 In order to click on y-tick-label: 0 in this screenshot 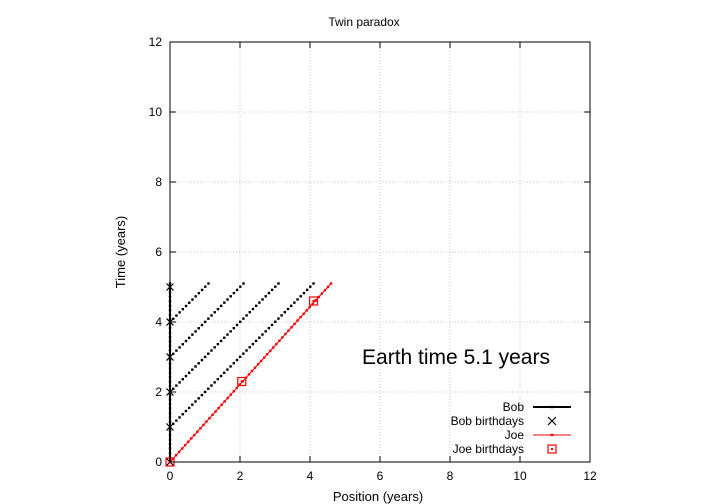, I will do `click(158, 462)`.